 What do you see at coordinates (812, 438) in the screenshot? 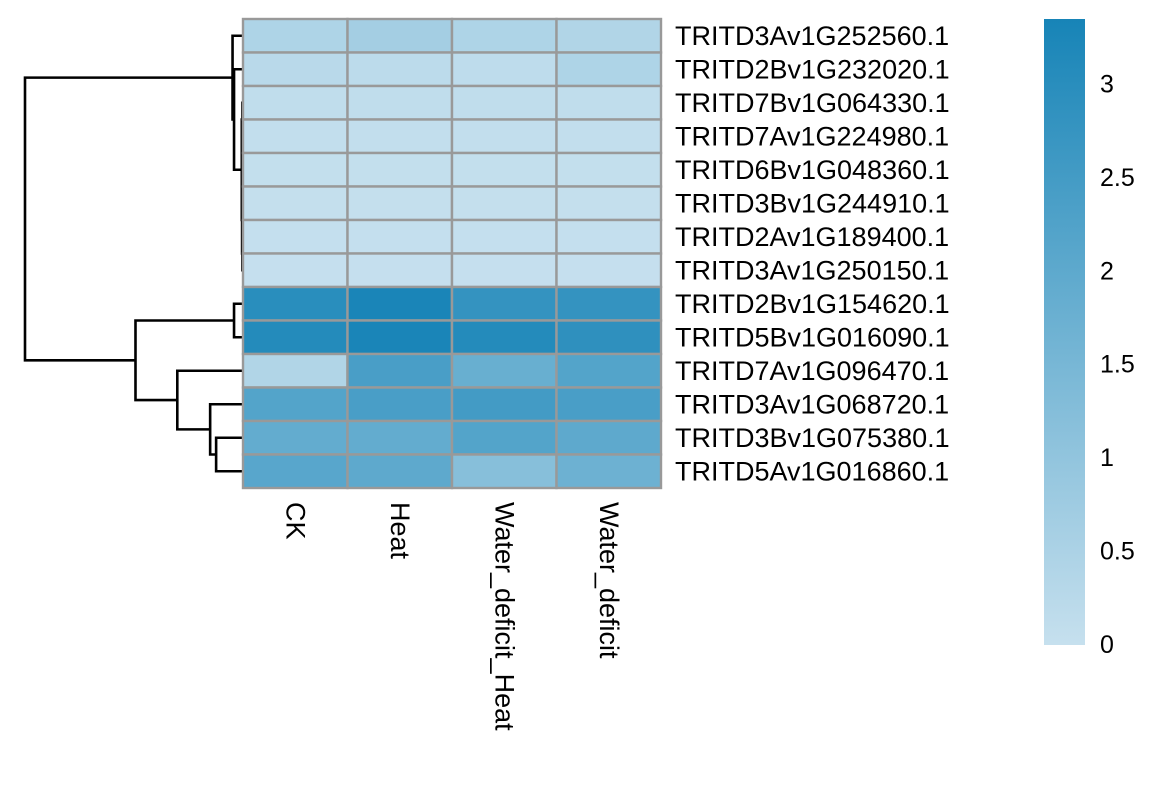
I see `row-label: TRITD3Bv1G075380.1` at bounding box center [812, 438].